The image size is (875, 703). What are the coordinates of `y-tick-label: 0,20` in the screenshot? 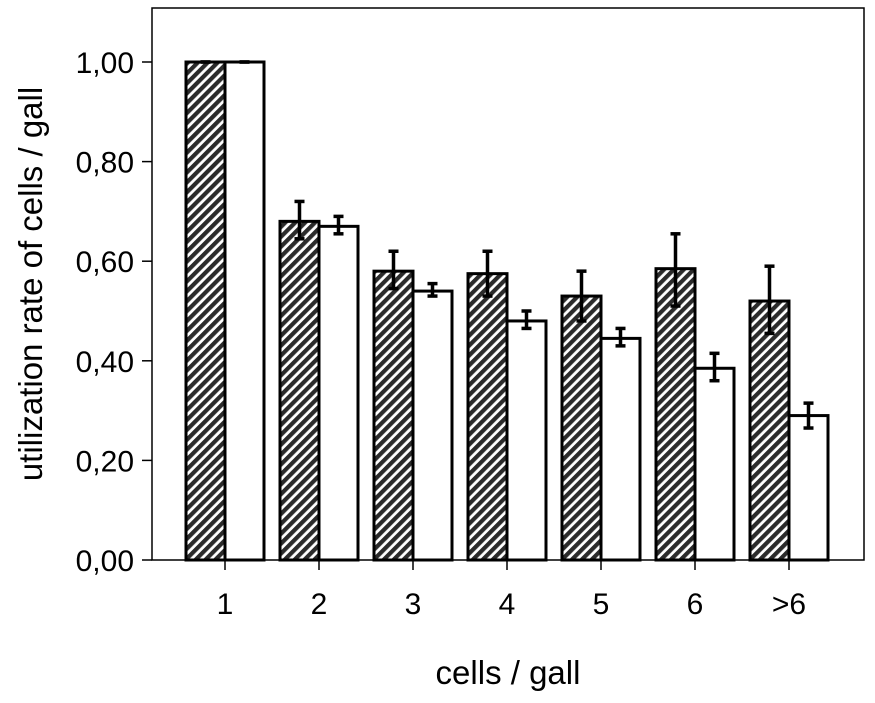 It's located at (105, 461).